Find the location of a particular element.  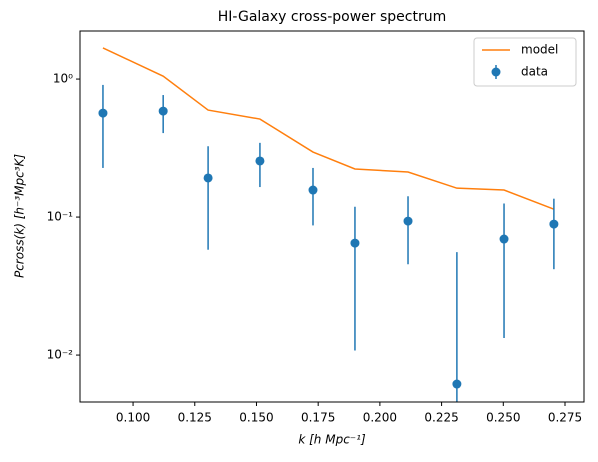

x-axis-label: k [h Mpc⁻¹] is located at coordinates (332, 440).